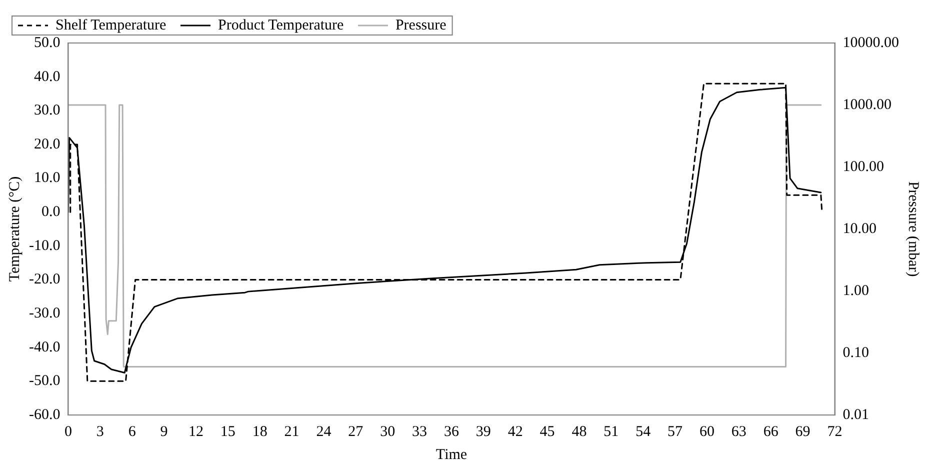 This screenshot has width=932, height=468. Describe the element at coordinates (579, 432) in the screenshot. I see `x-tick-label: 48` at that location.